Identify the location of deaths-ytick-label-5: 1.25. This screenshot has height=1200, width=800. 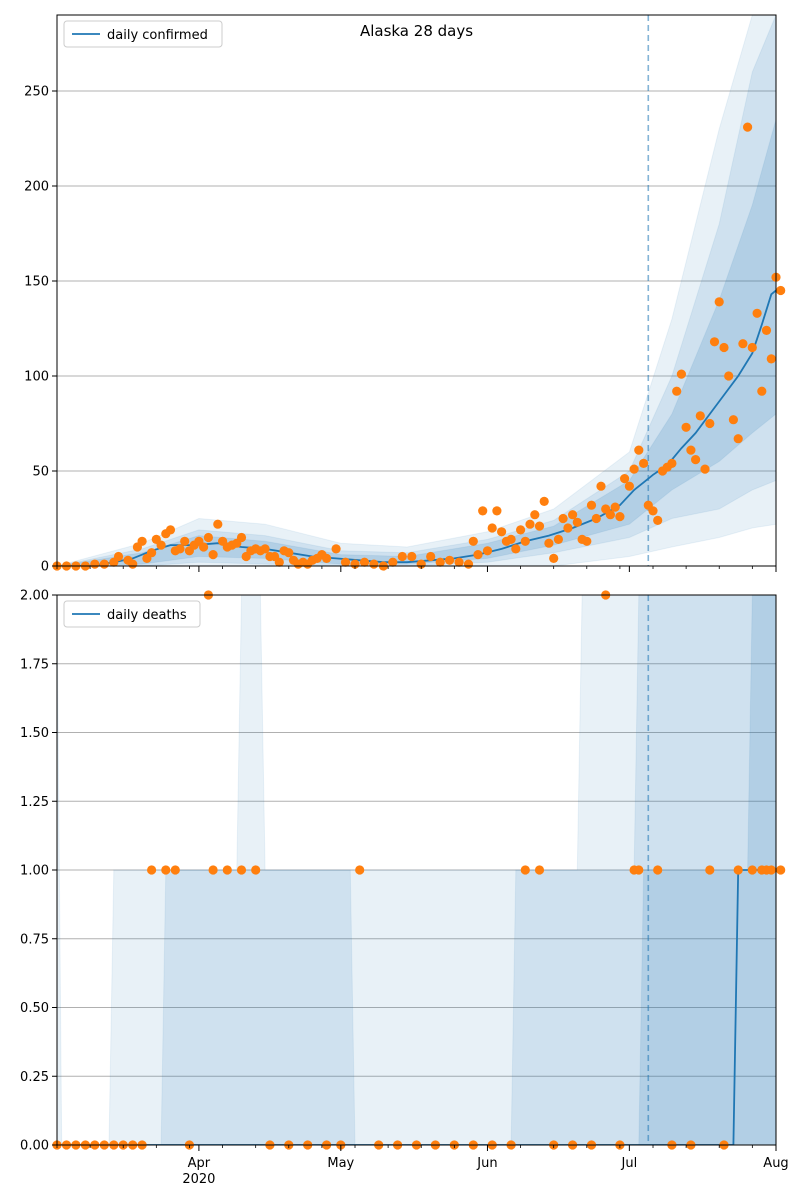
(34, 802).